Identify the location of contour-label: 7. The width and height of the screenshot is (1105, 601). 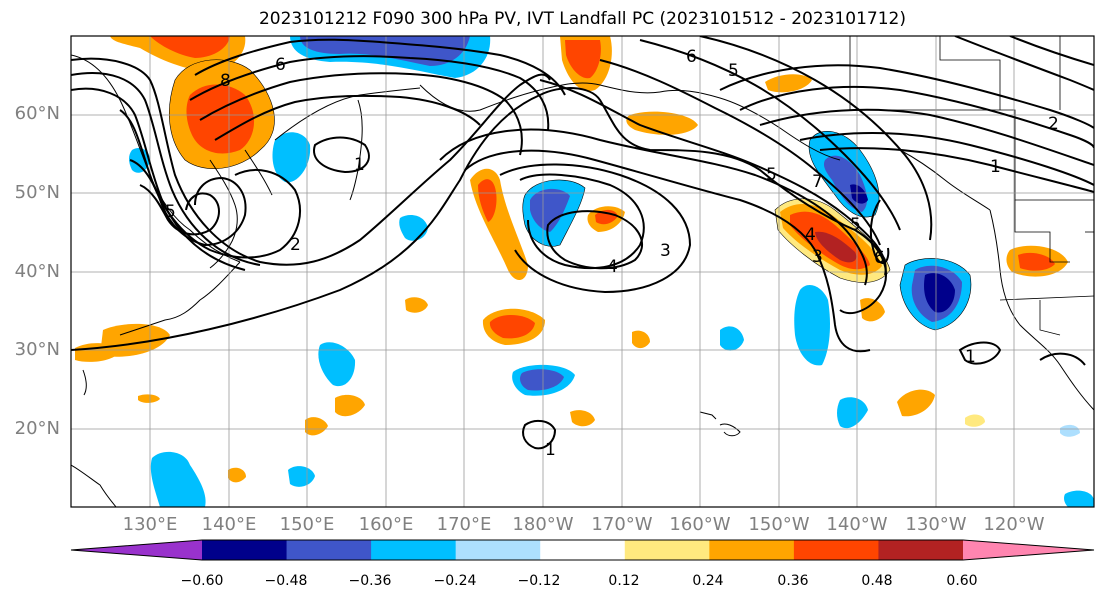
(817, 182).